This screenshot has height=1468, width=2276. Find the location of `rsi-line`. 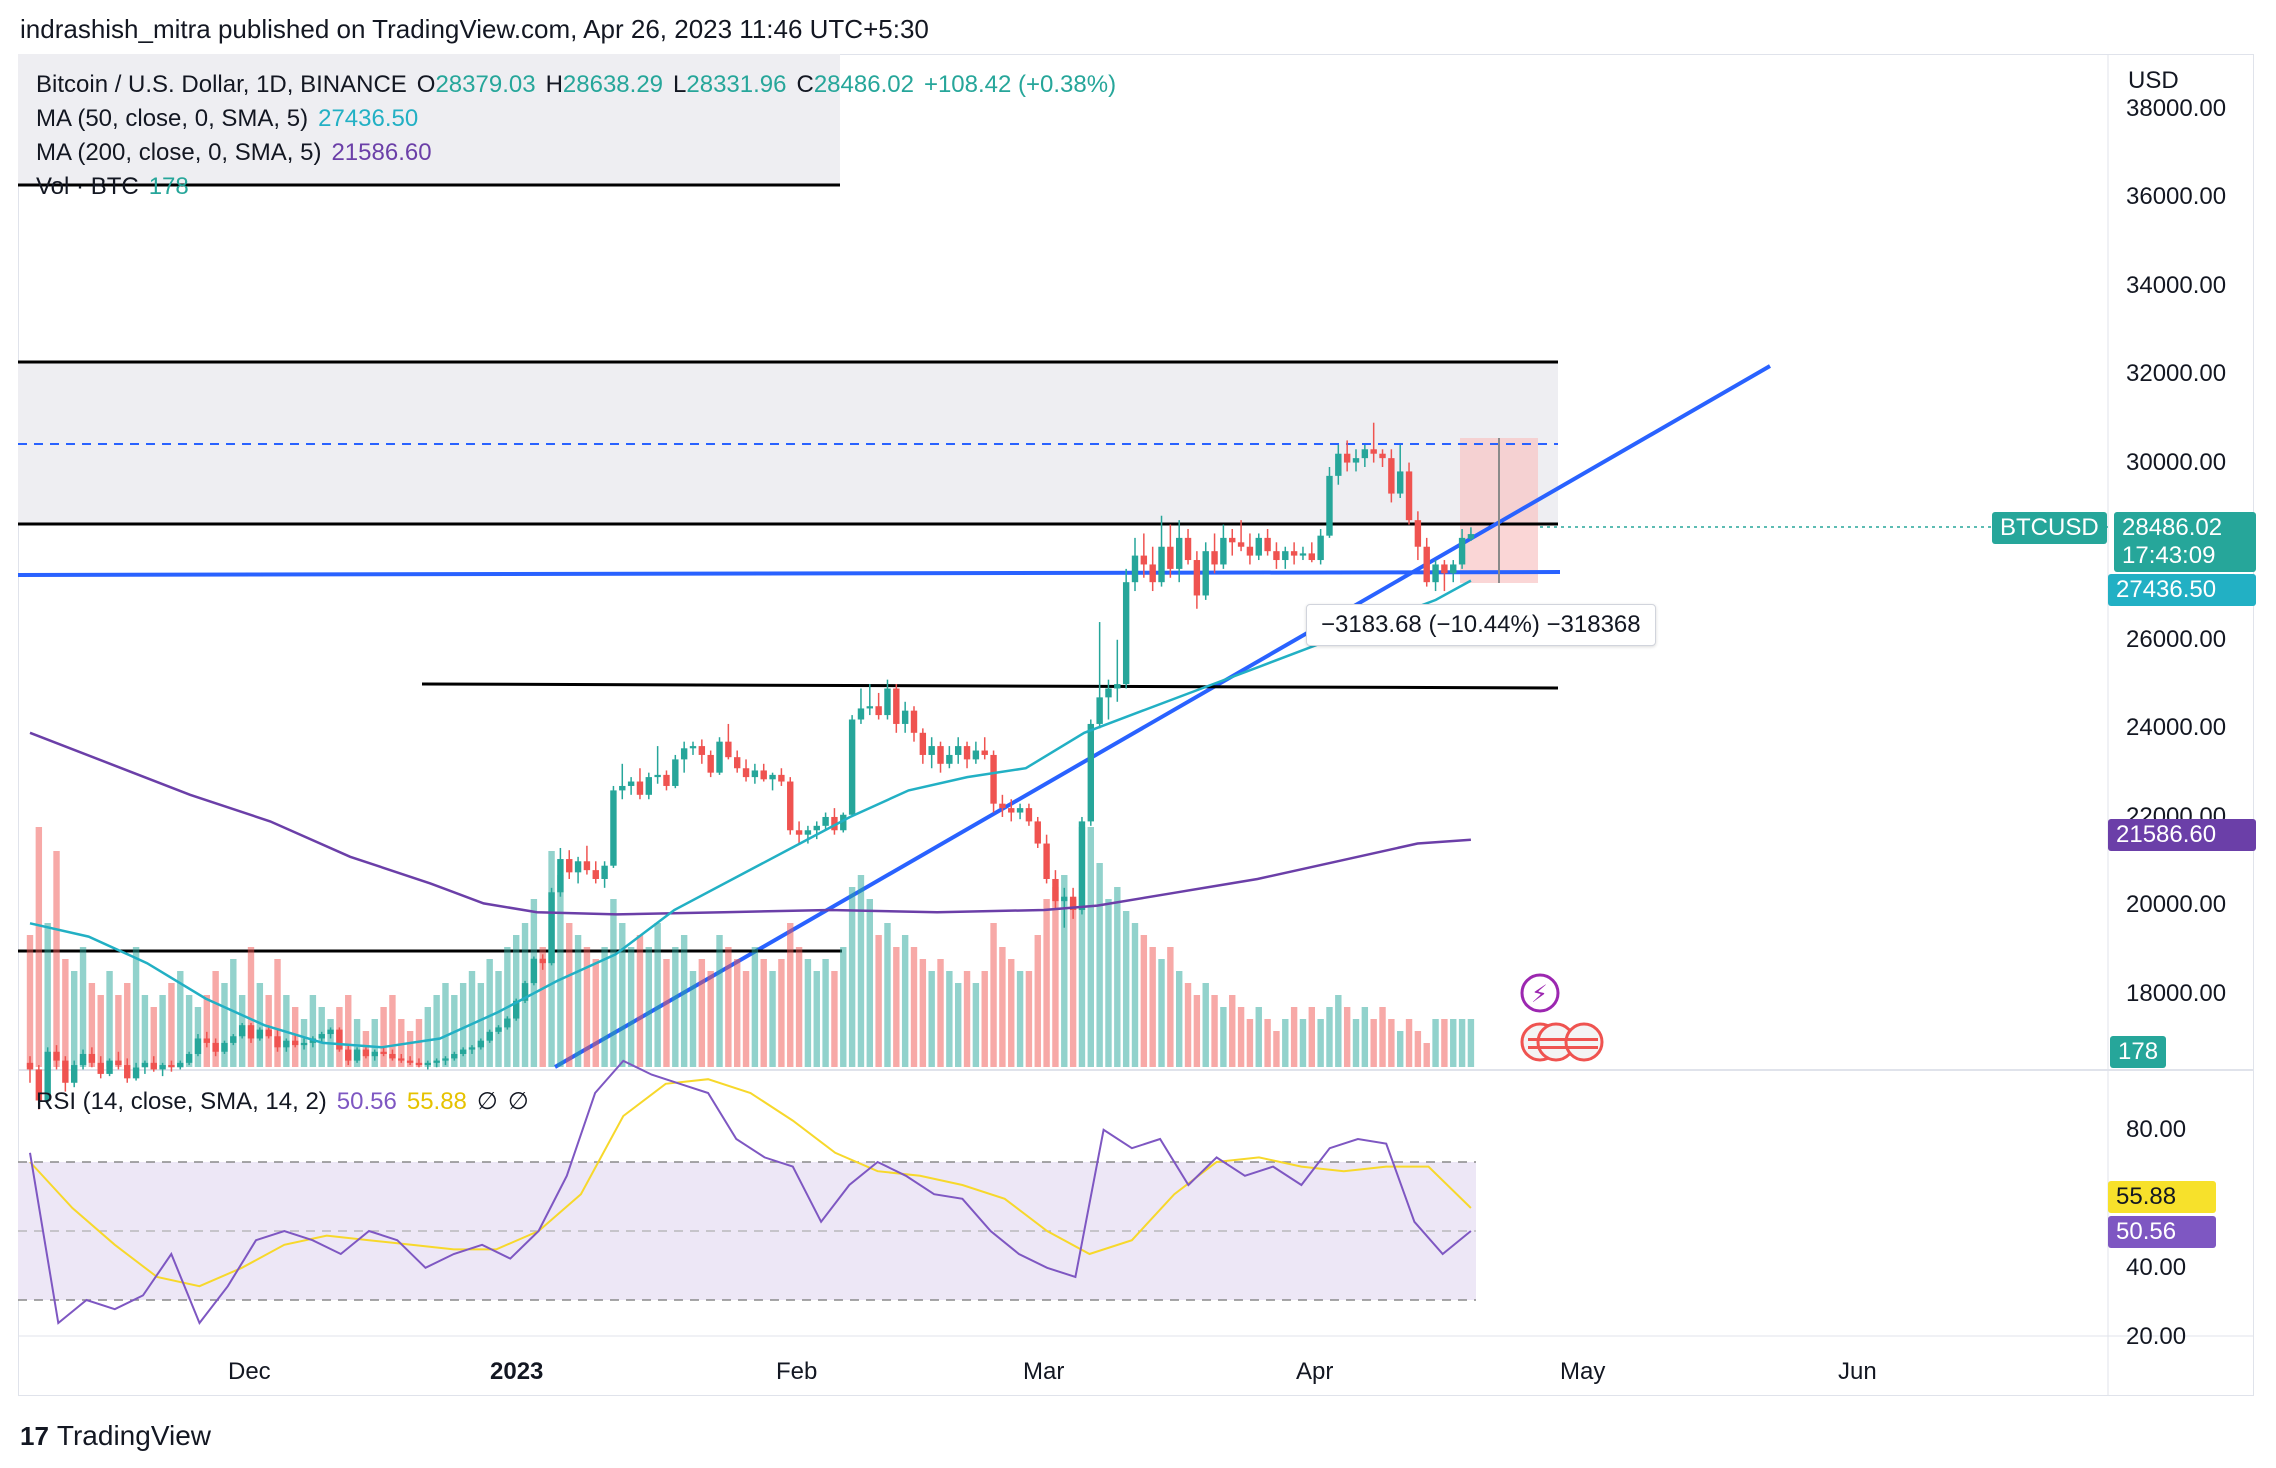

rsi-line is located at coordinates (750, 1192).